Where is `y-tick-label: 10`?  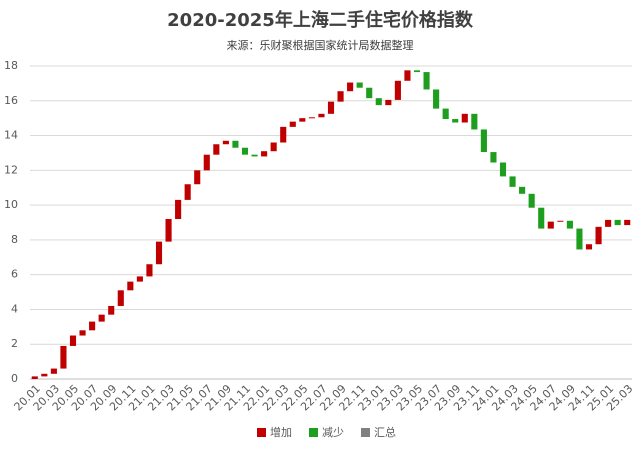 y-tick-label: 10 is located at coordinates (11, 204).